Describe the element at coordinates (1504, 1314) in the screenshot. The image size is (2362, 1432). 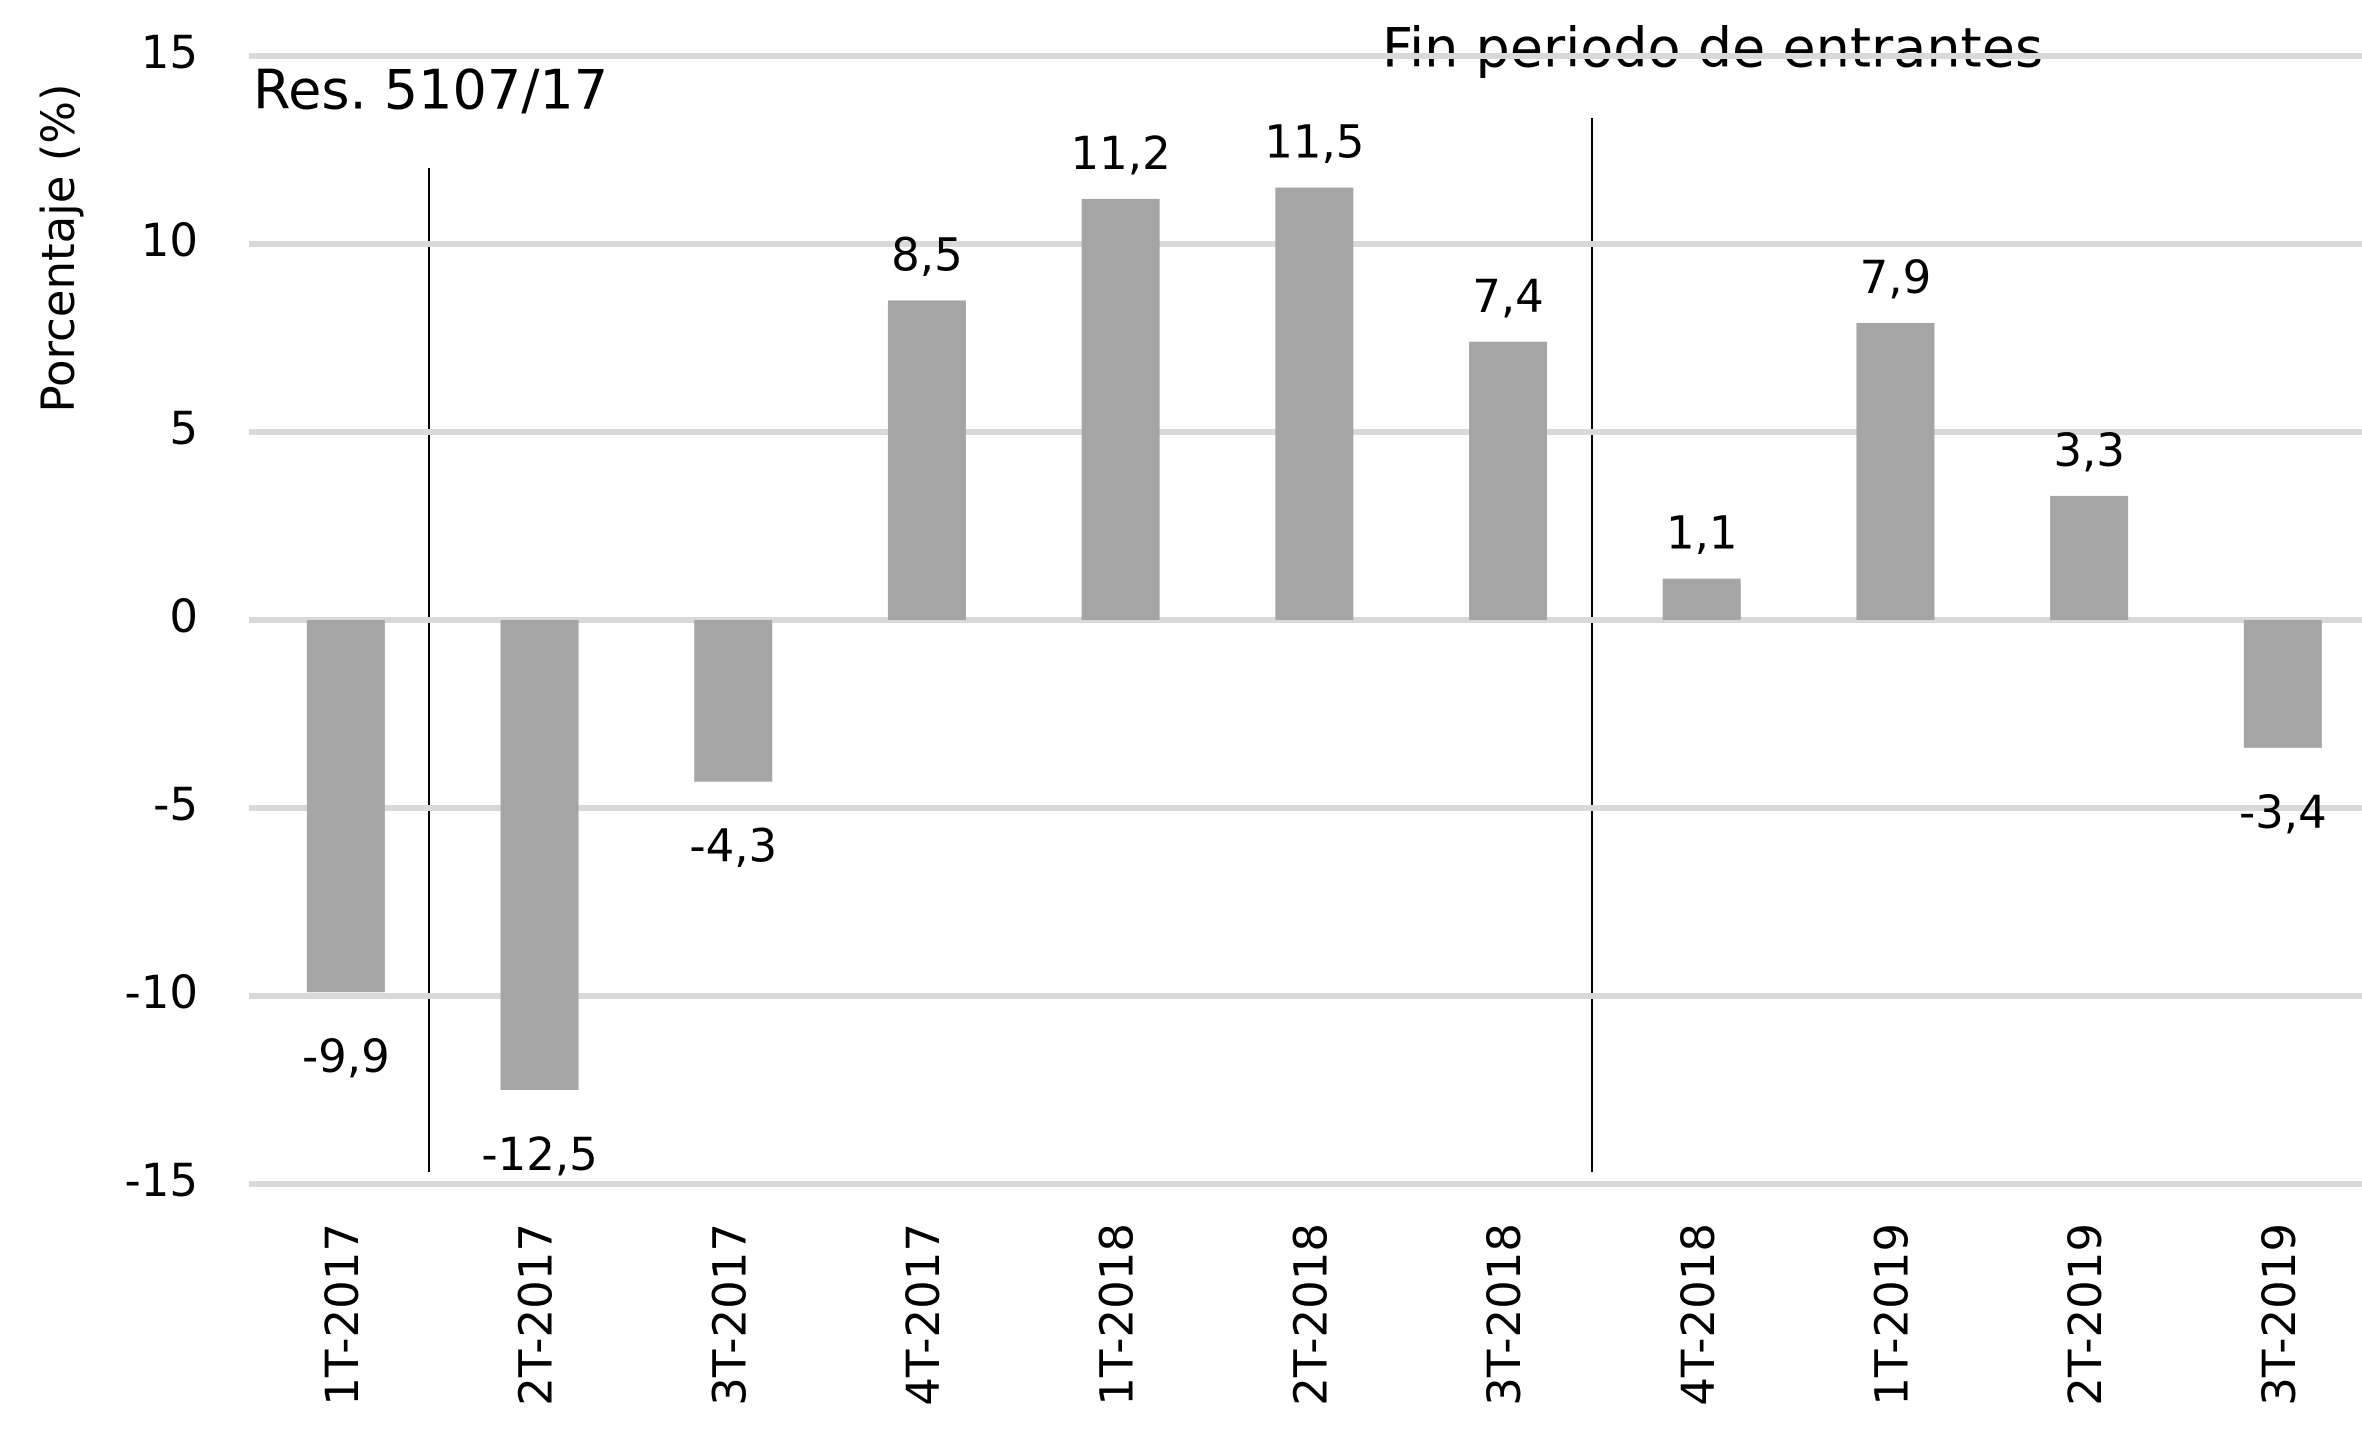
I see `x-tick-label: 3T-2018` at that location.